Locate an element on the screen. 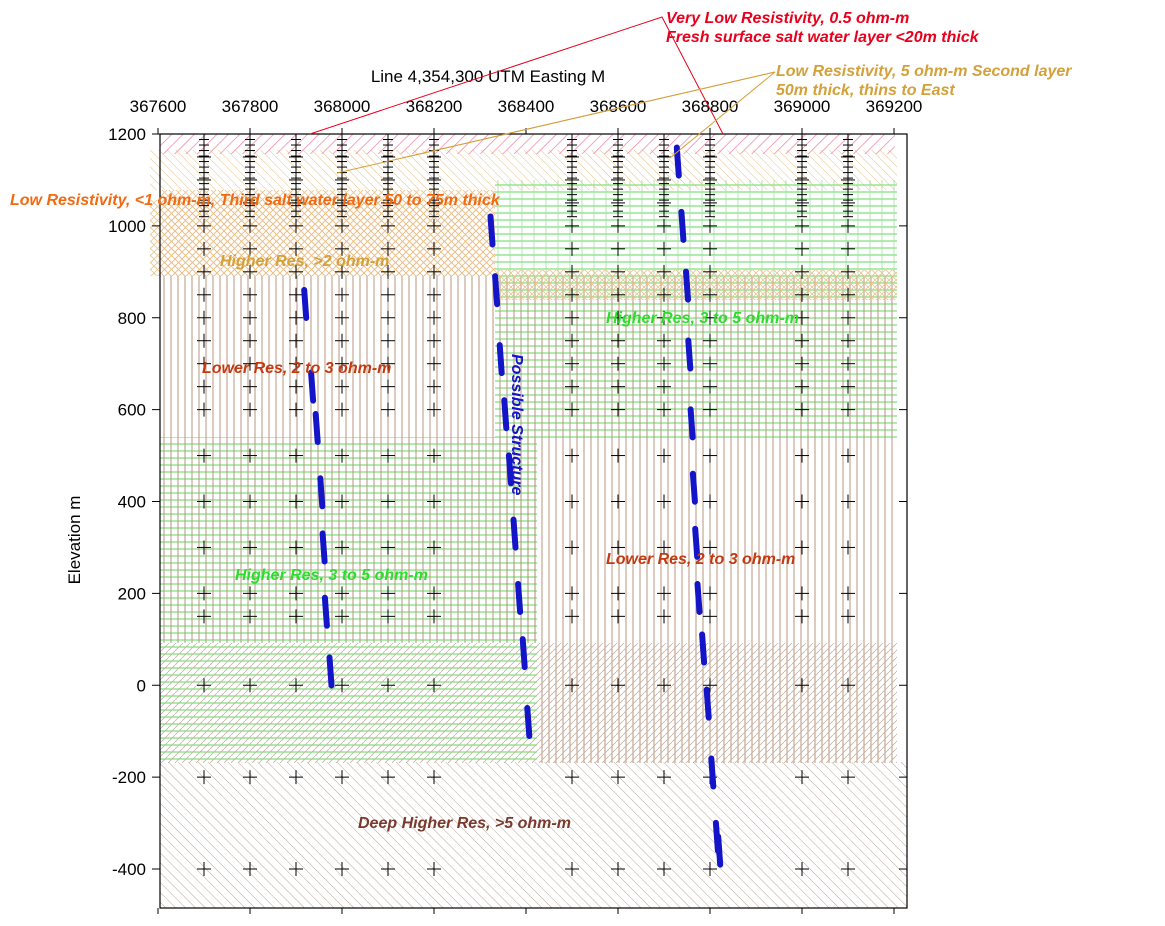  y-axis-title: Elevation m is located at coordinates (74, 540).